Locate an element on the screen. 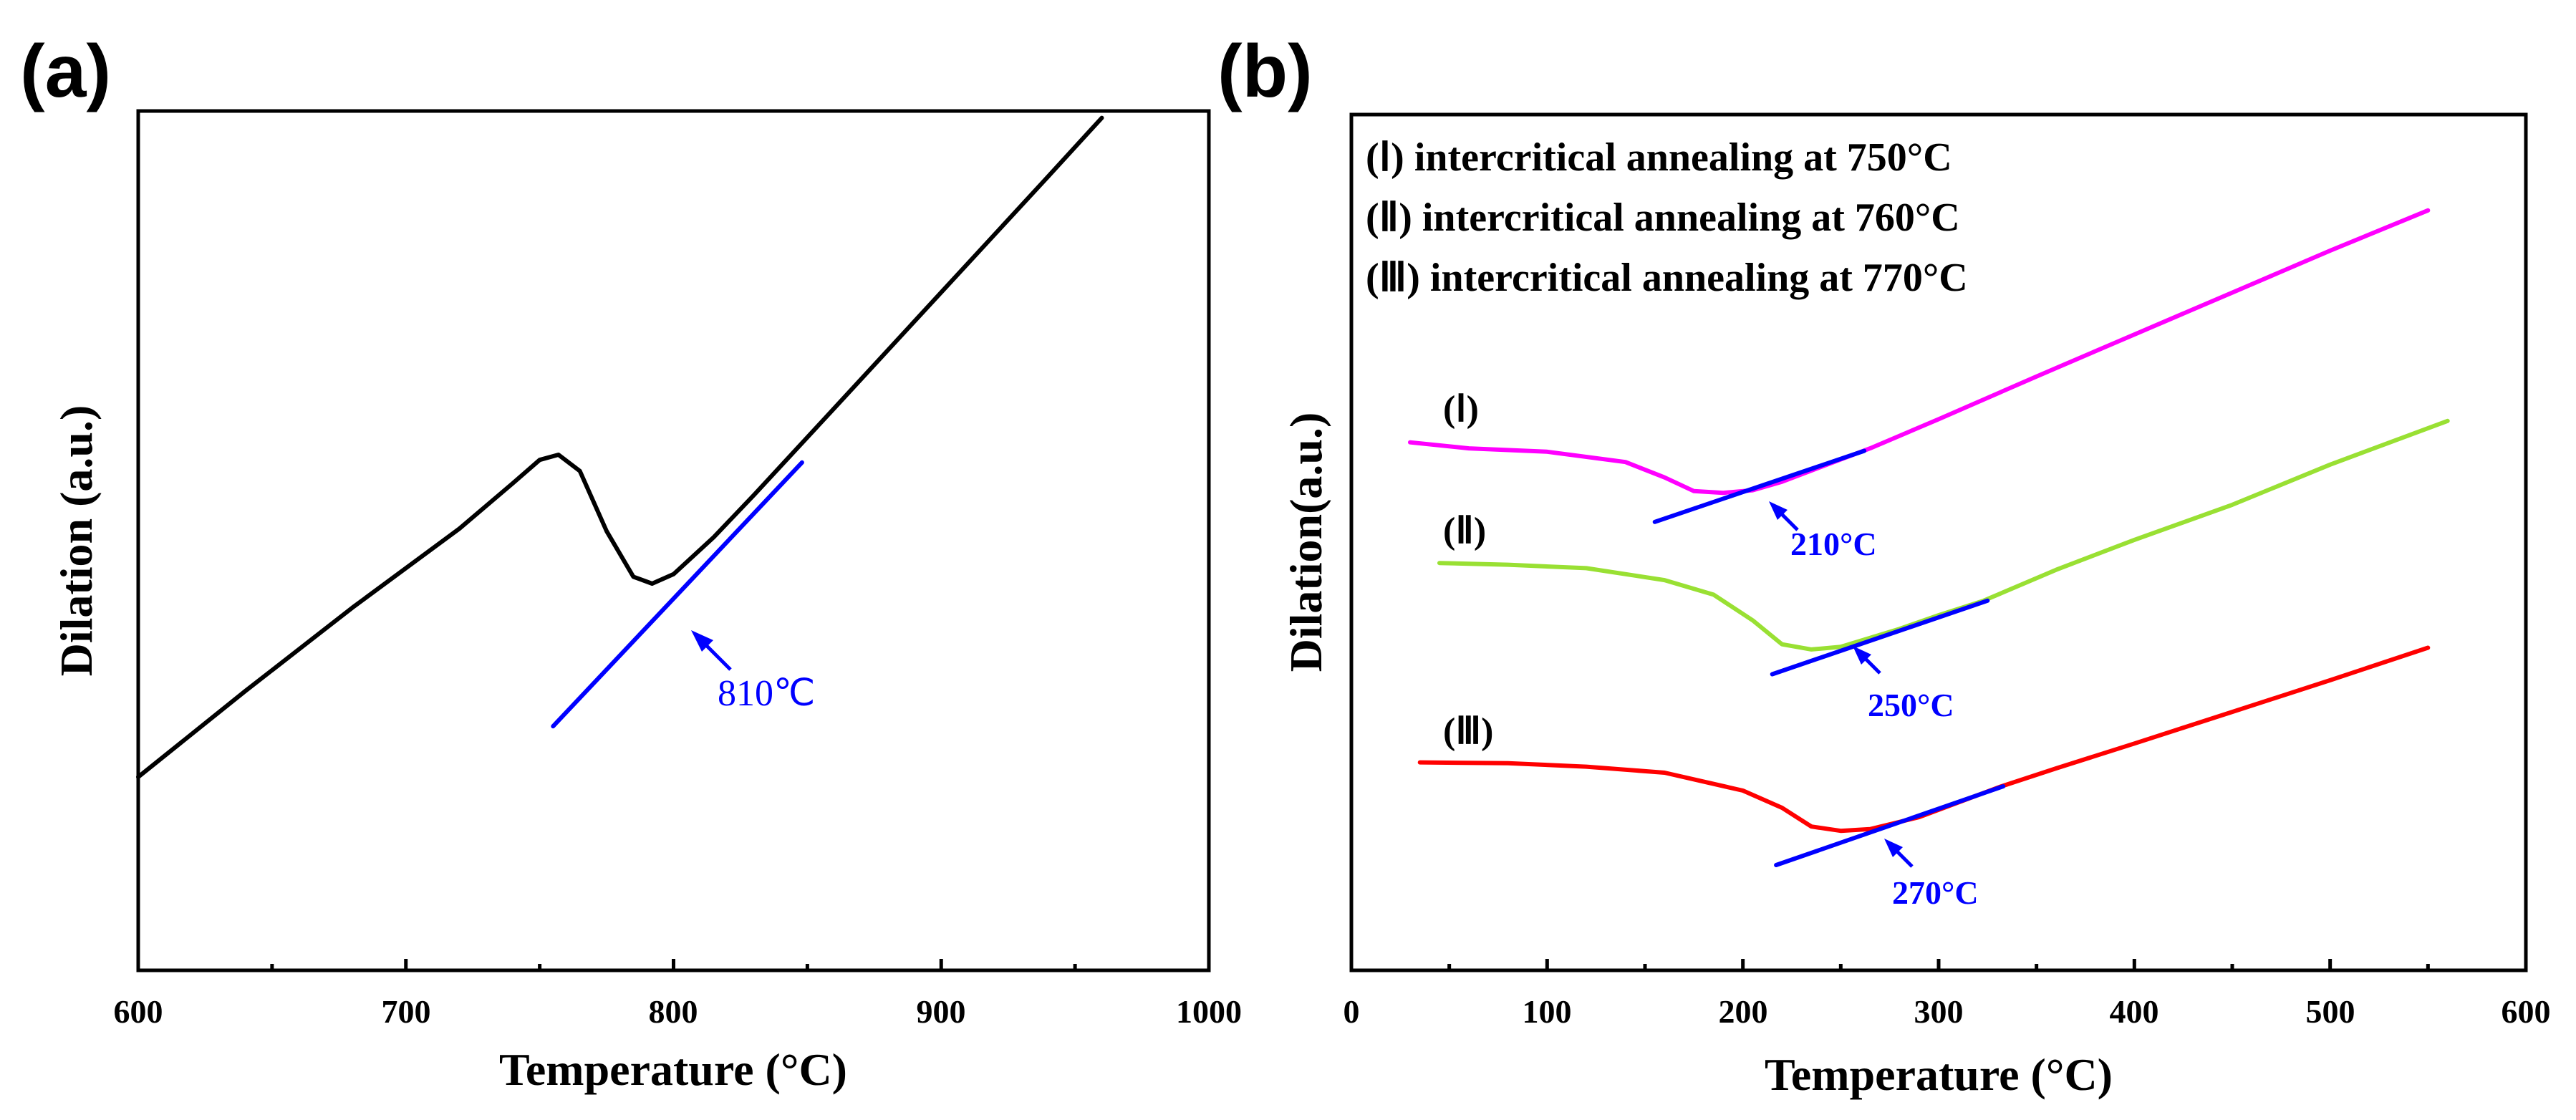 The image size is (2576, 1120). panel-b-curve-label-3: (Ⅲ) is located at coordinates (1468, 731).